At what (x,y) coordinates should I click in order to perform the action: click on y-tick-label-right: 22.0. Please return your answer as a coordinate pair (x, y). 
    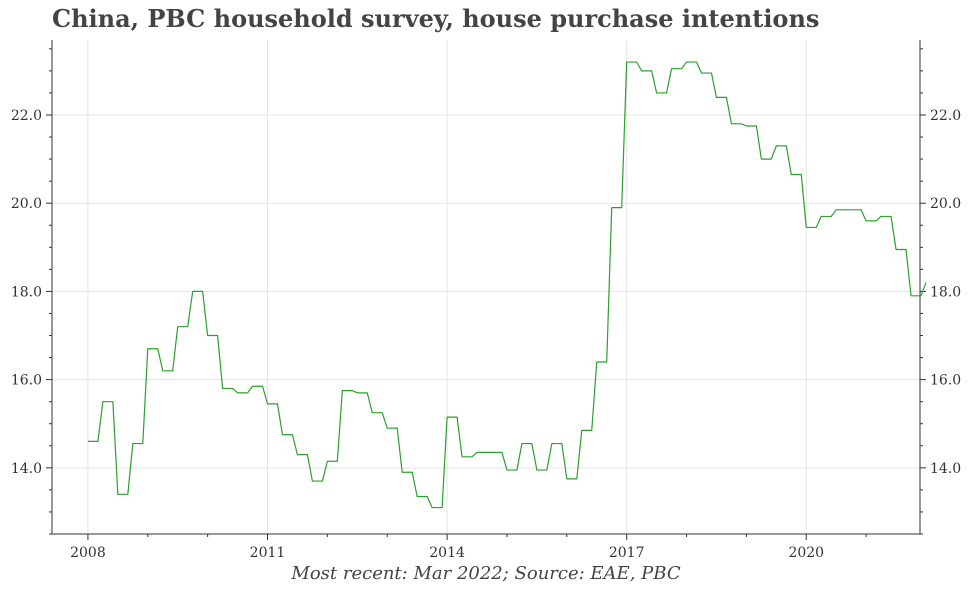
    Looking at the image, I should click on (945, 116).